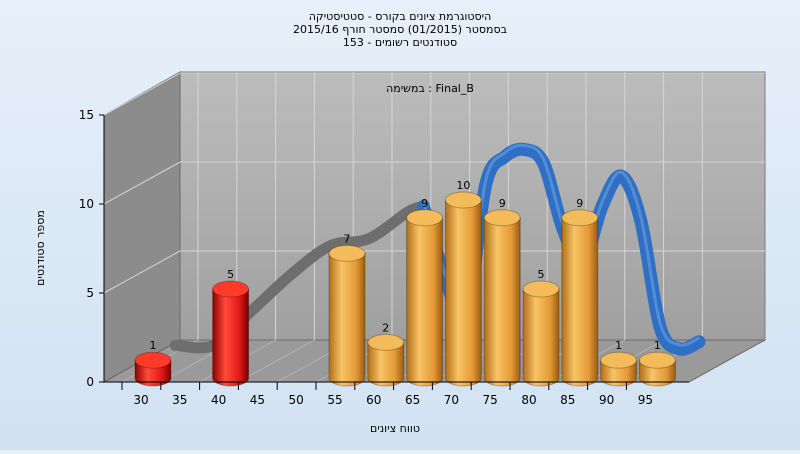 Image resolution: width=800 pixels, height=454 pixels. I want to click on bar-value-label: 7, so click(347, 238).